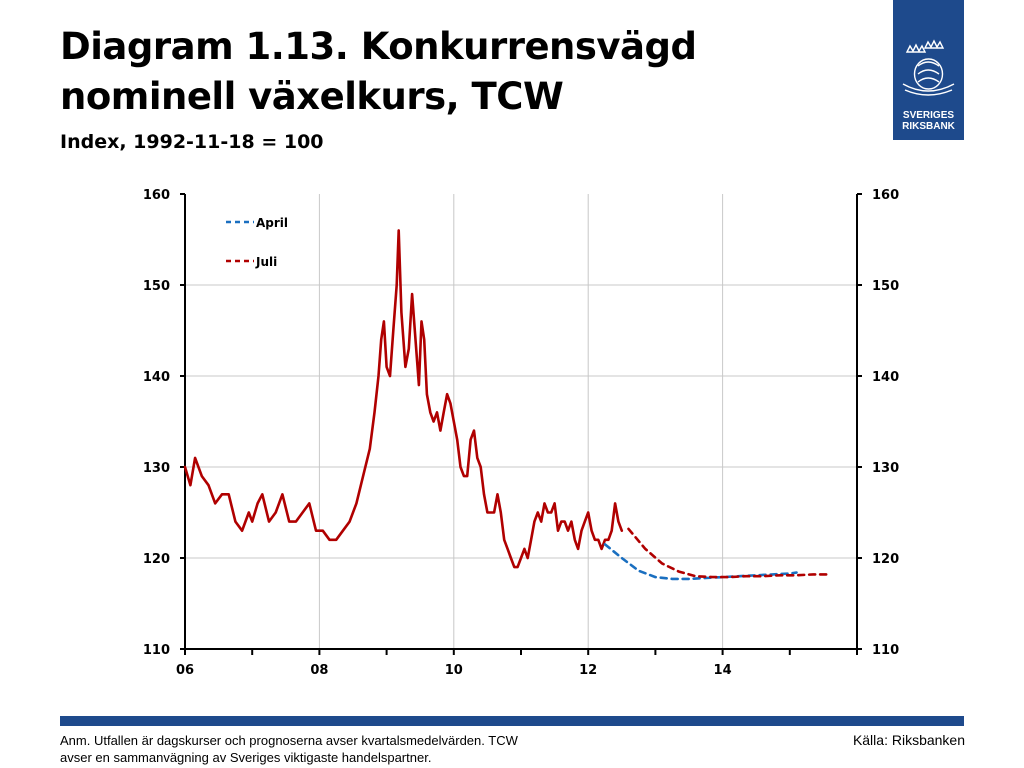  What do you see at coordinates (885, 377) in the screenshot?
I see `right-y-tick-label: 140` at bounding box center [885, 377].